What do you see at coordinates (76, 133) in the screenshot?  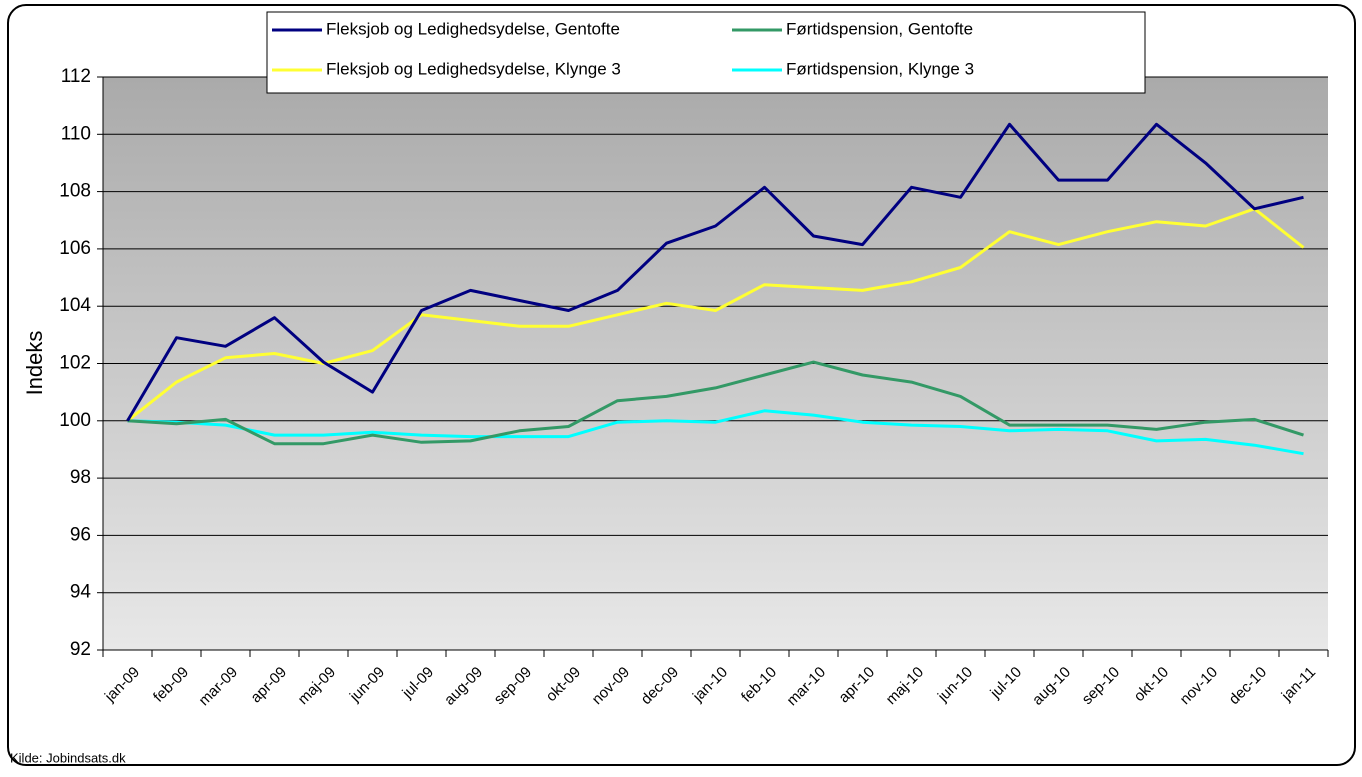 I see `y-tick-label: 110` at bounding box center [76, 133].